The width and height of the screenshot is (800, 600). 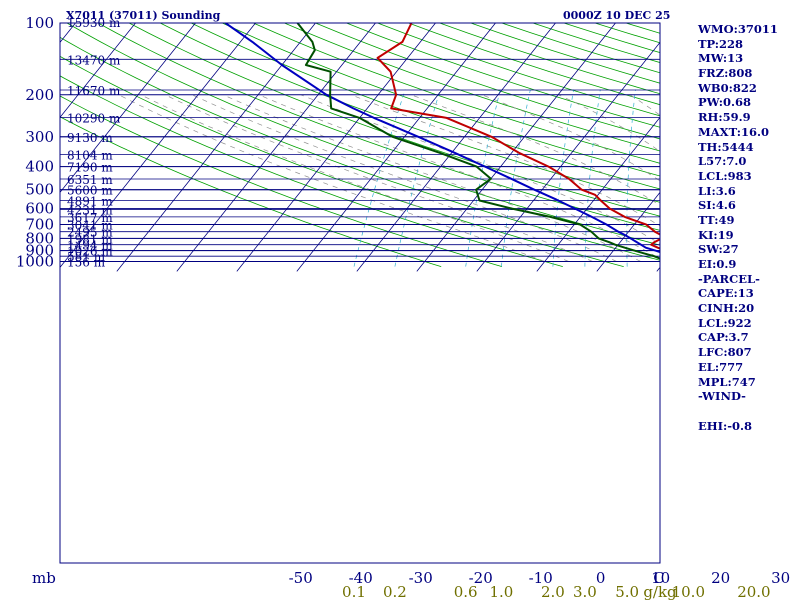 I want to click on index-row: LFC:807, so click(x=725, y=352).